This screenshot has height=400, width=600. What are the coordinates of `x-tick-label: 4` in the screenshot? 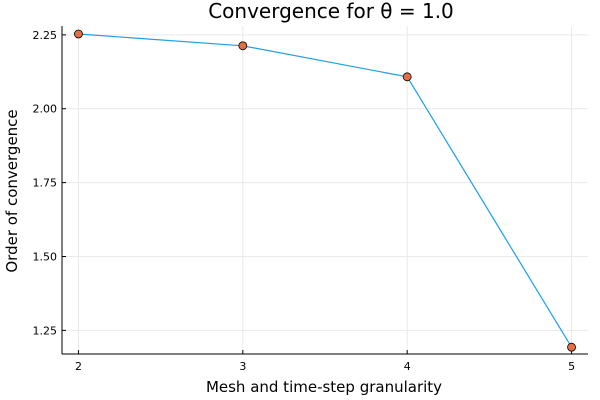 It's located at (407, 366).